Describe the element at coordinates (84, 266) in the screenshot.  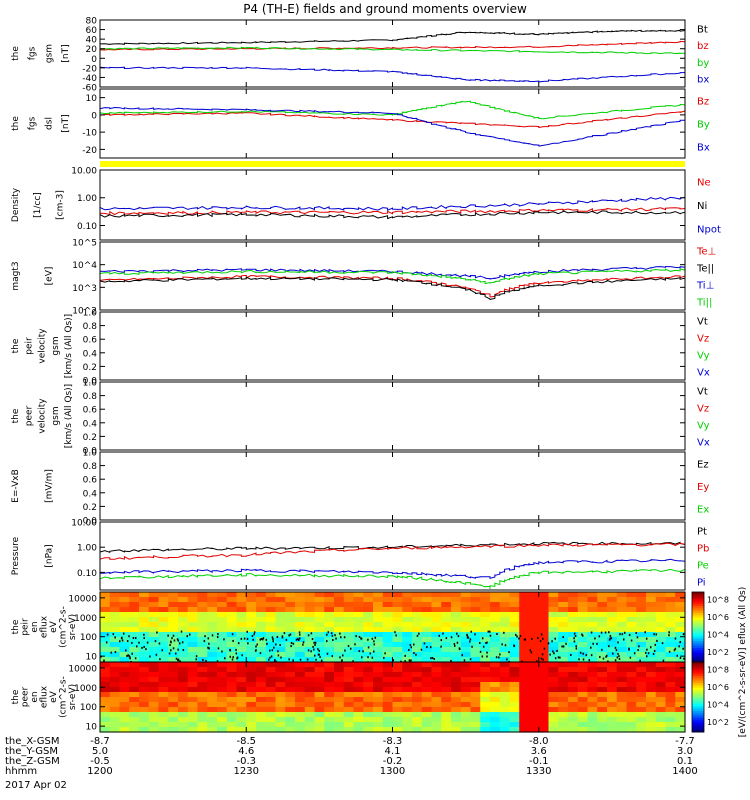
I see `y-tick-label: 10^4` at that location.